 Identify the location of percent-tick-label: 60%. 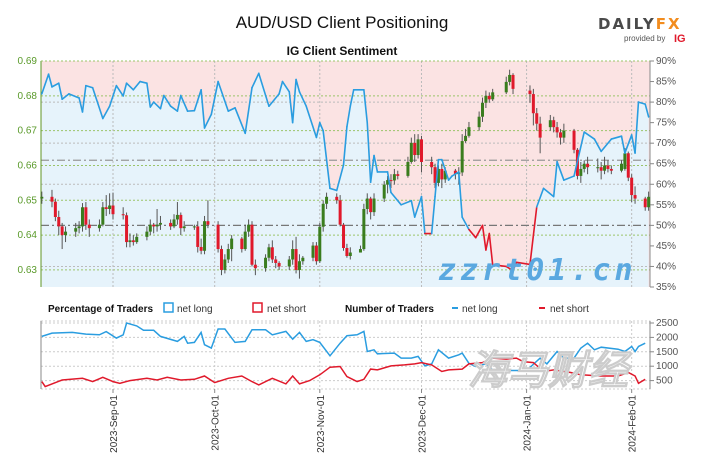
(666, 184).